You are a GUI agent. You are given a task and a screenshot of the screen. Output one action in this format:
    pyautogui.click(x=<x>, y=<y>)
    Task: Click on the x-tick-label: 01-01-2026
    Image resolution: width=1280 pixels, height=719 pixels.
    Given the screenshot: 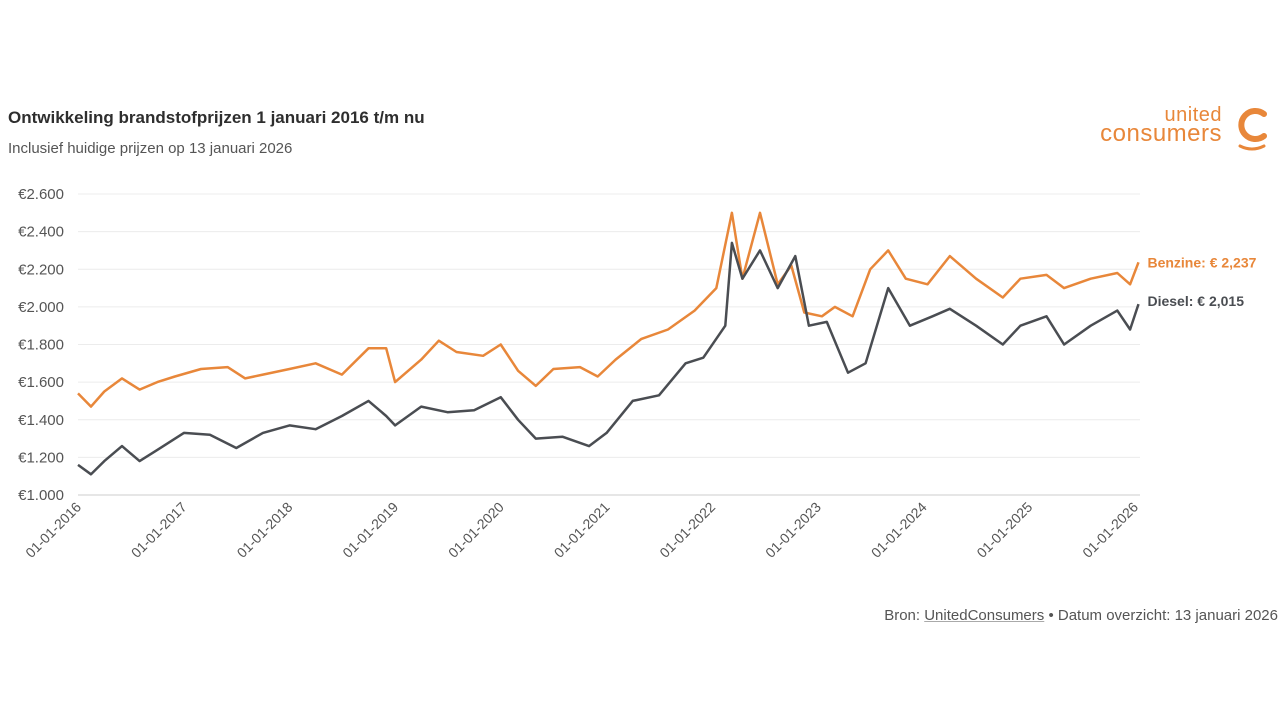 What is the action you would take?
    pyautogui.click(x=1110, y=530)
    